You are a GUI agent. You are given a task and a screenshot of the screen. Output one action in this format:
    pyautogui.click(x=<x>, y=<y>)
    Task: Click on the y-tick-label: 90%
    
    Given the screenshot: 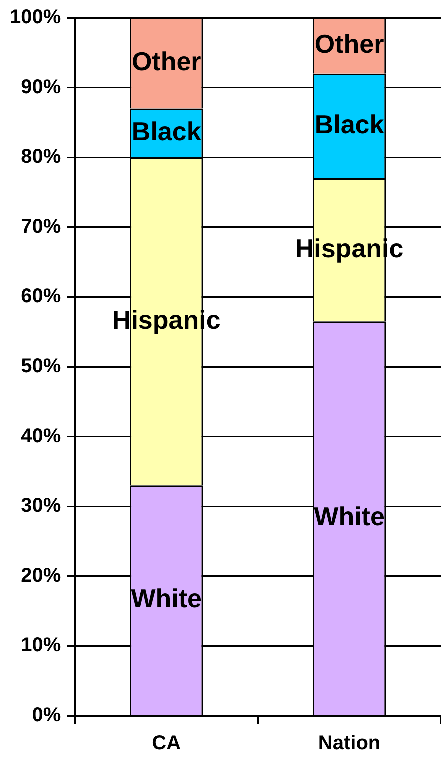 What is the action you would take?
    pyautogui.click(x=41, y=87)
    